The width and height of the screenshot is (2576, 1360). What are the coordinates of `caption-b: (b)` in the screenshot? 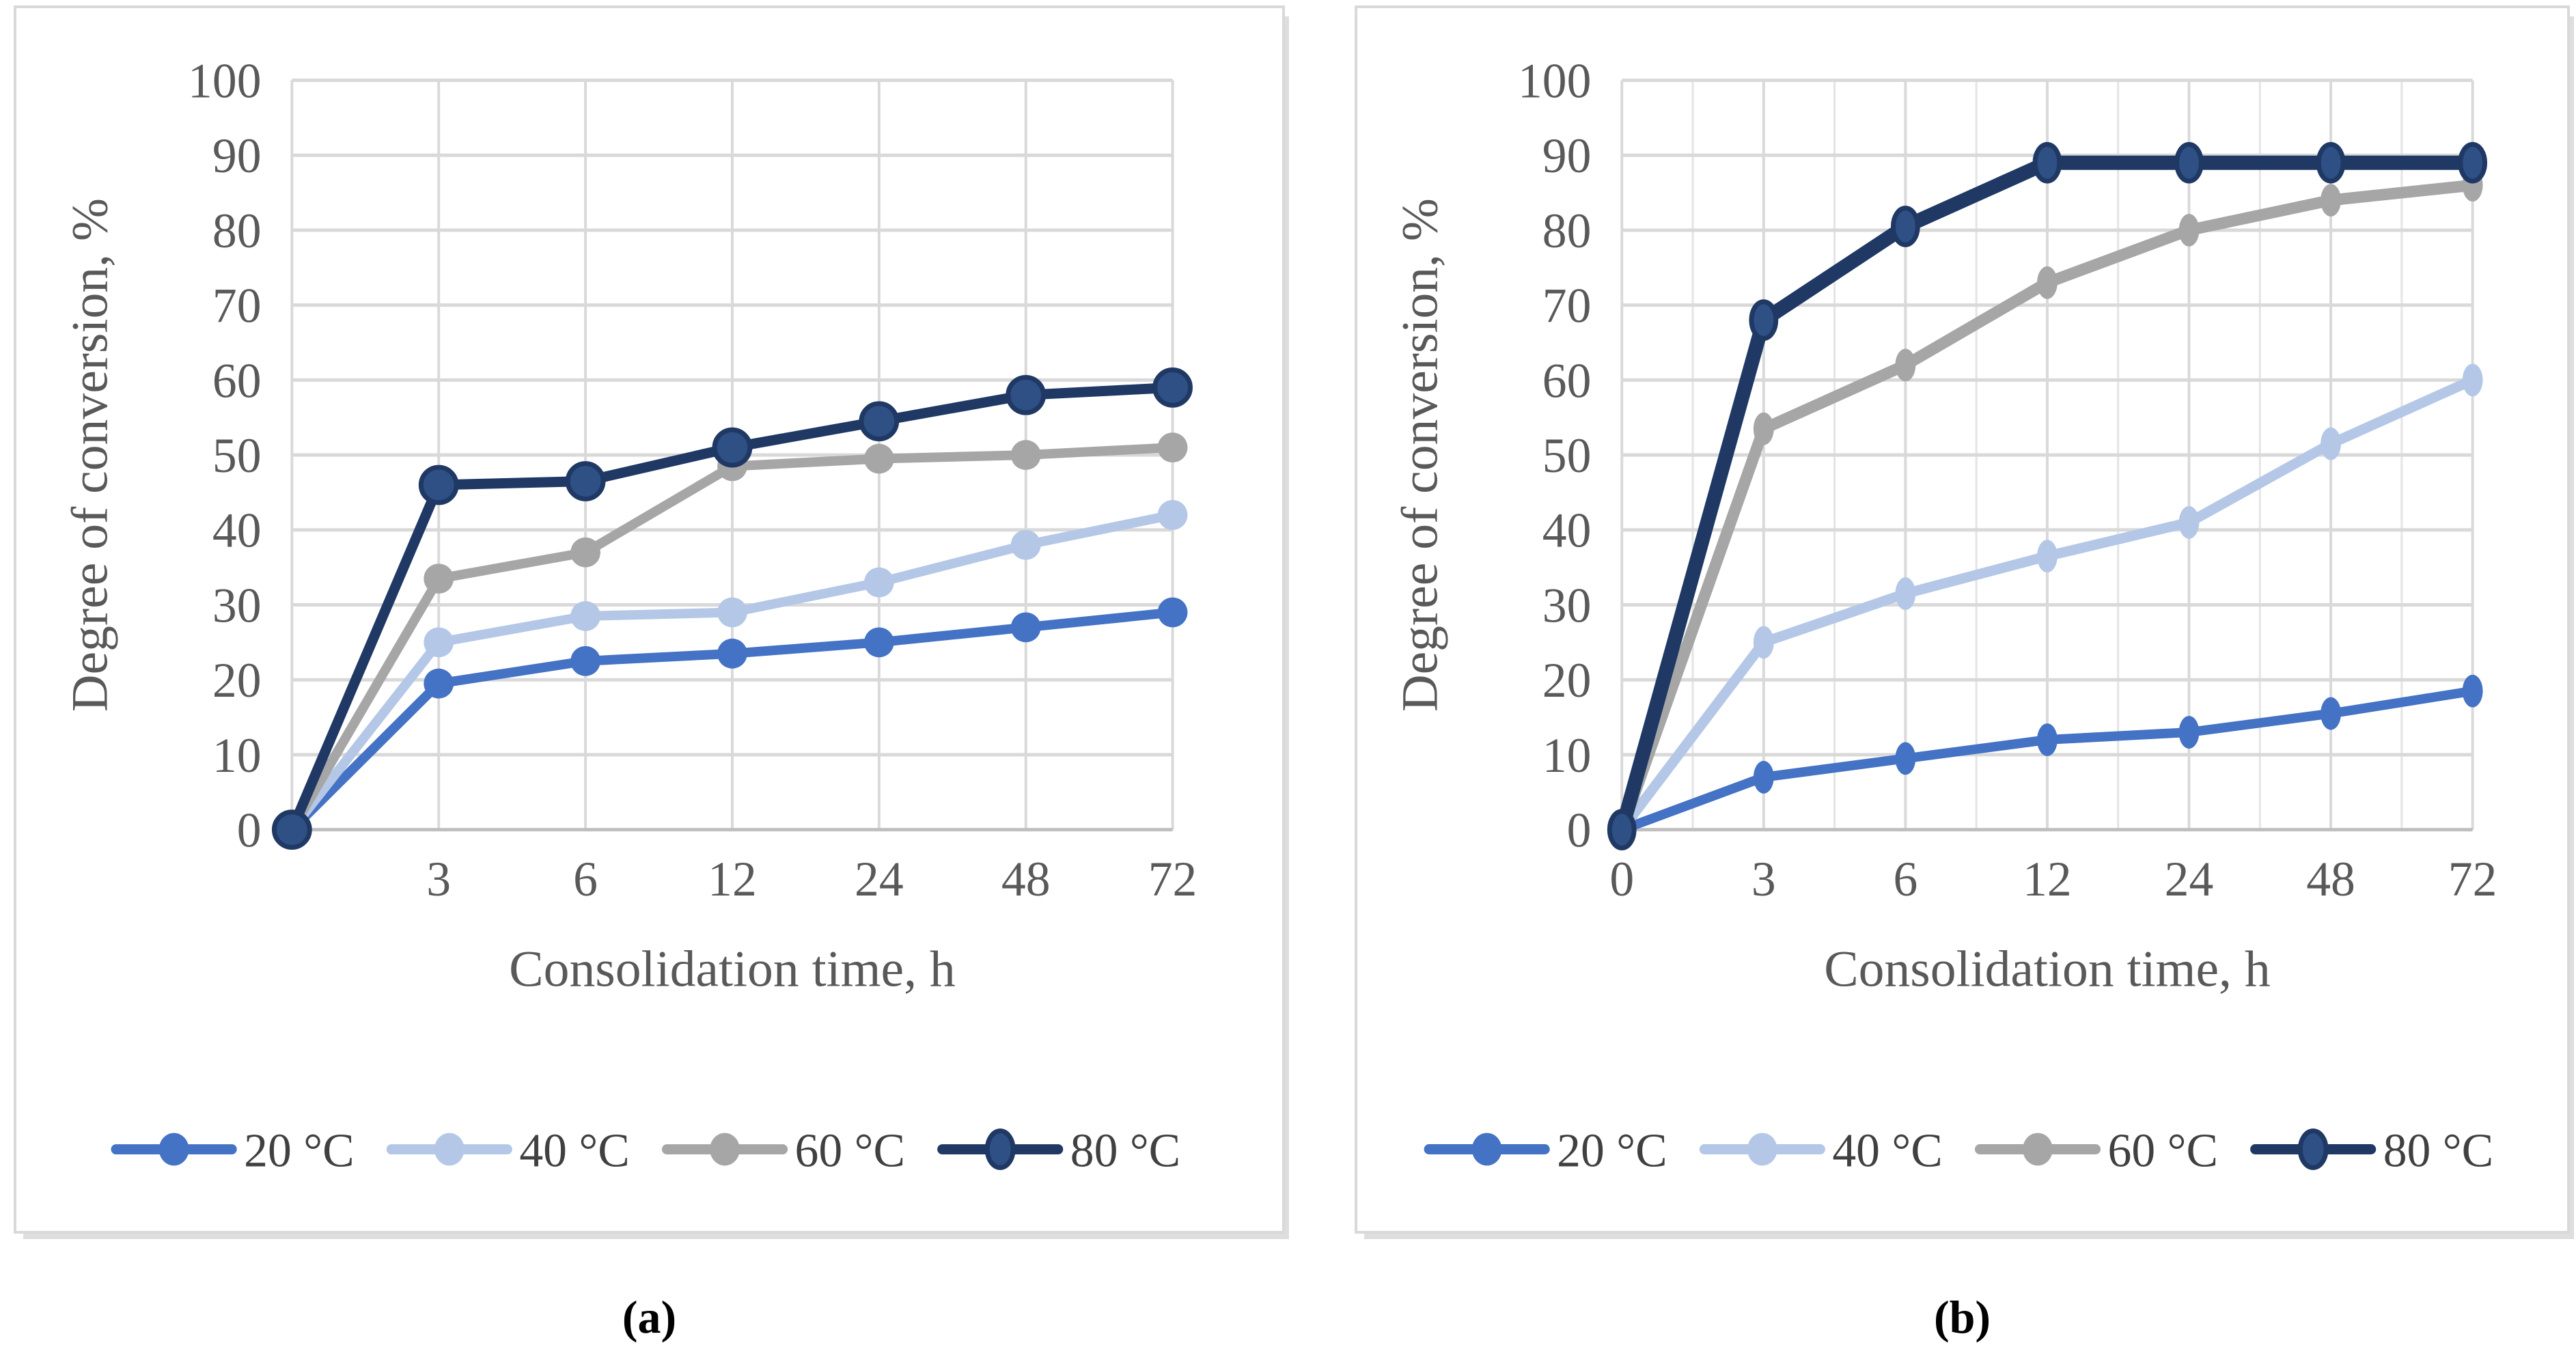 It's located at (1962, 1317).